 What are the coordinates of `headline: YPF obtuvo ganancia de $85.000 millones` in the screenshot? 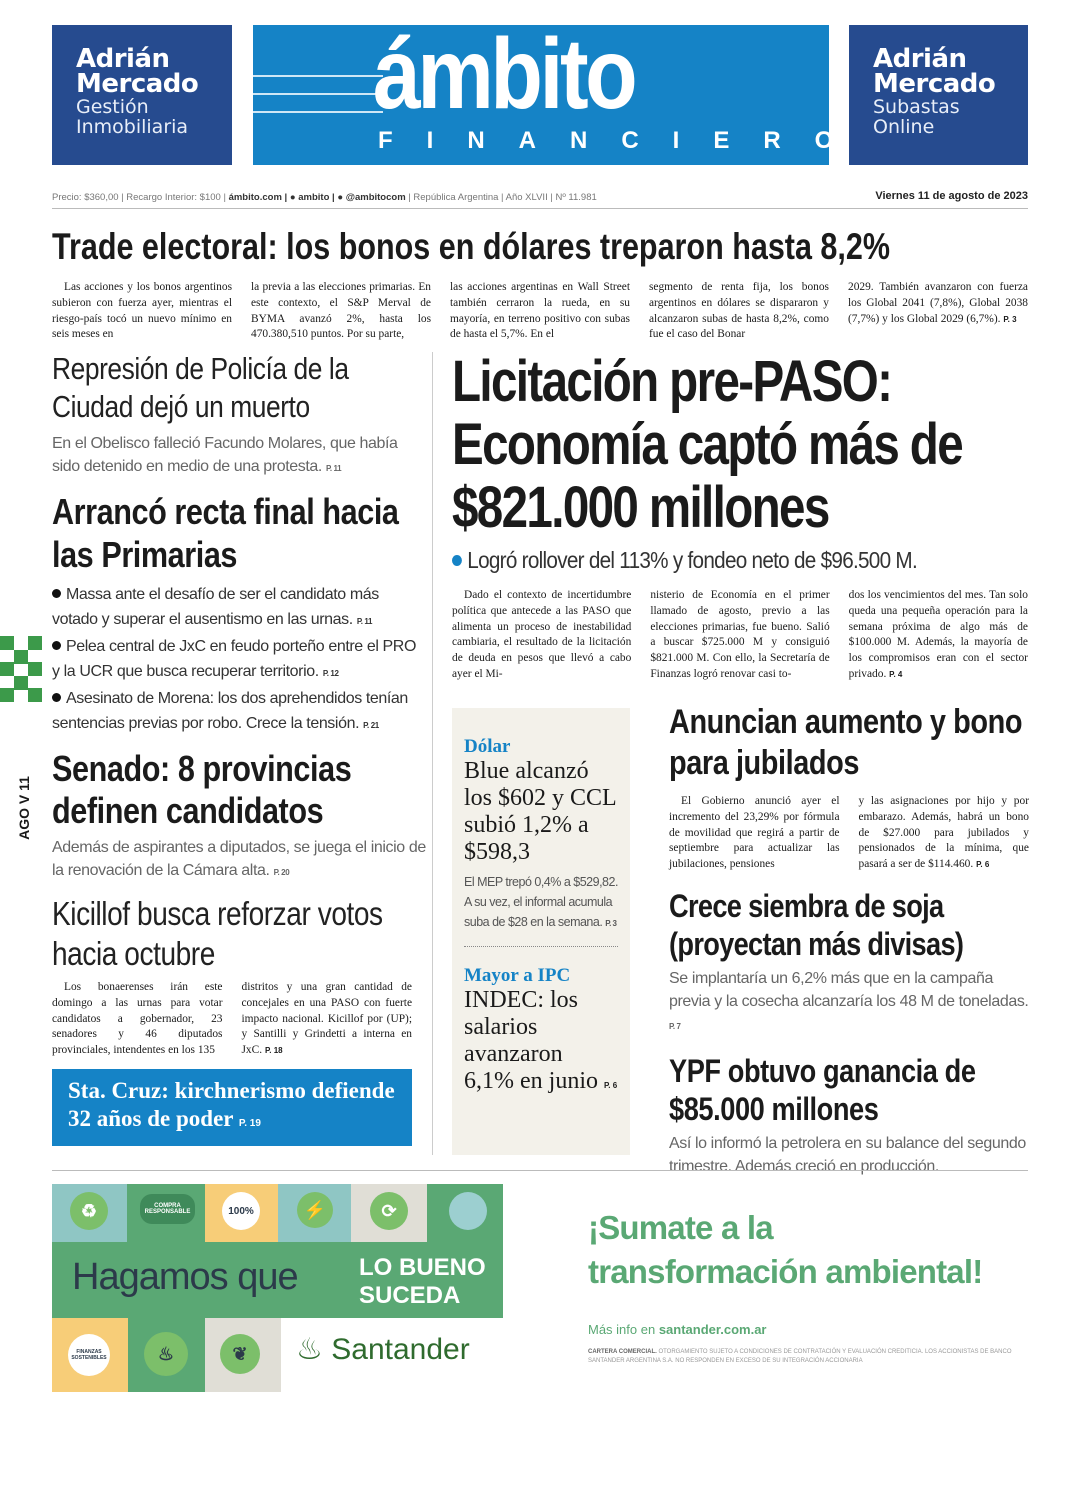 It's located at (822, 1089).